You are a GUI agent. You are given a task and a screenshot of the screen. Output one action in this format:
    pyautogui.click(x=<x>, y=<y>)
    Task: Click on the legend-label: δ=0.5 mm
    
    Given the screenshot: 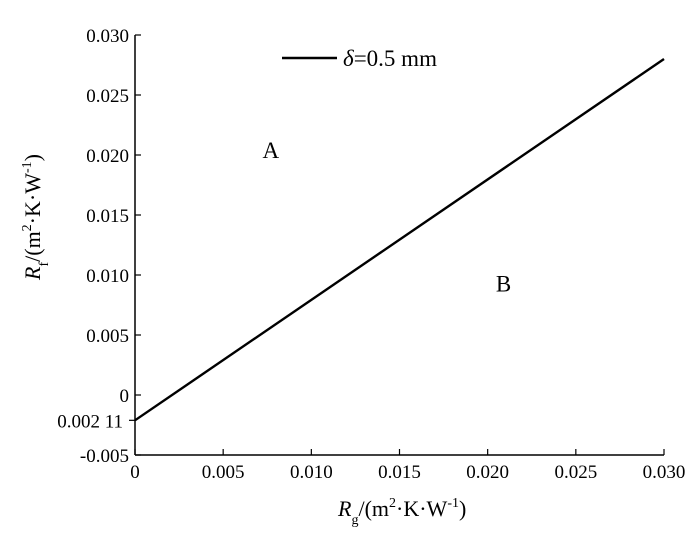 What is the action you would take?
    pyautogui.click(x=390, y=58)
    